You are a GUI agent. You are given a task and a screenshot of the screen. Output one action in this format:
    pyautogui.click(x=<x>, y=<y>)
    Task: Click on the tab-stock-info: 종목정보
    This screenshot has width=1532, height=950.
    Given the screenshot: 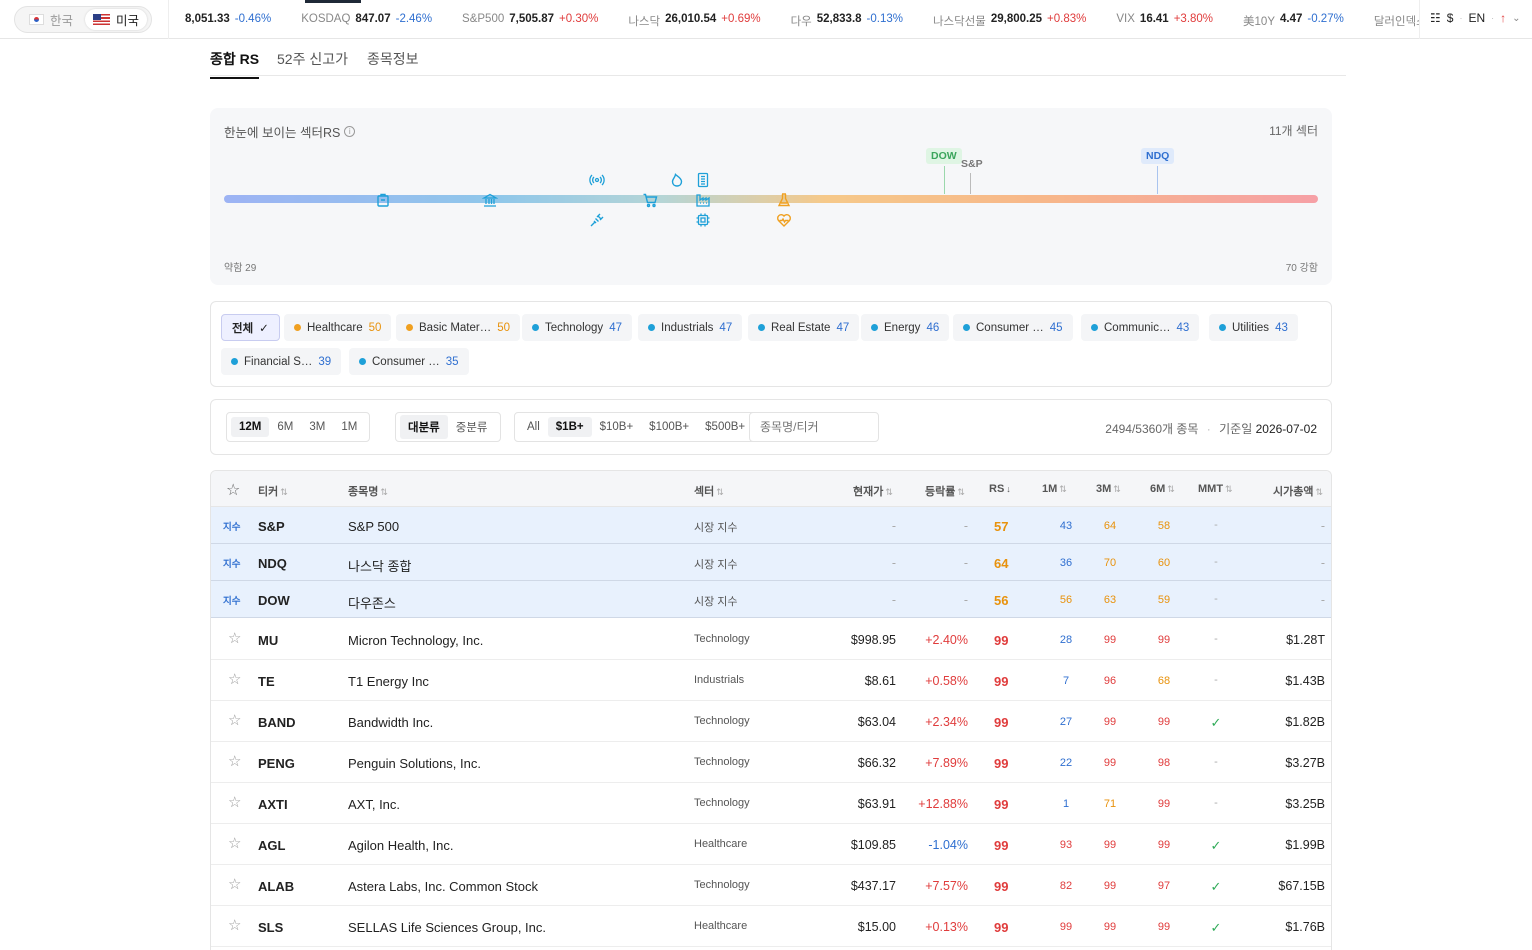 What is the action you would take?
    pyautogui.click(x=393, y=59)
    